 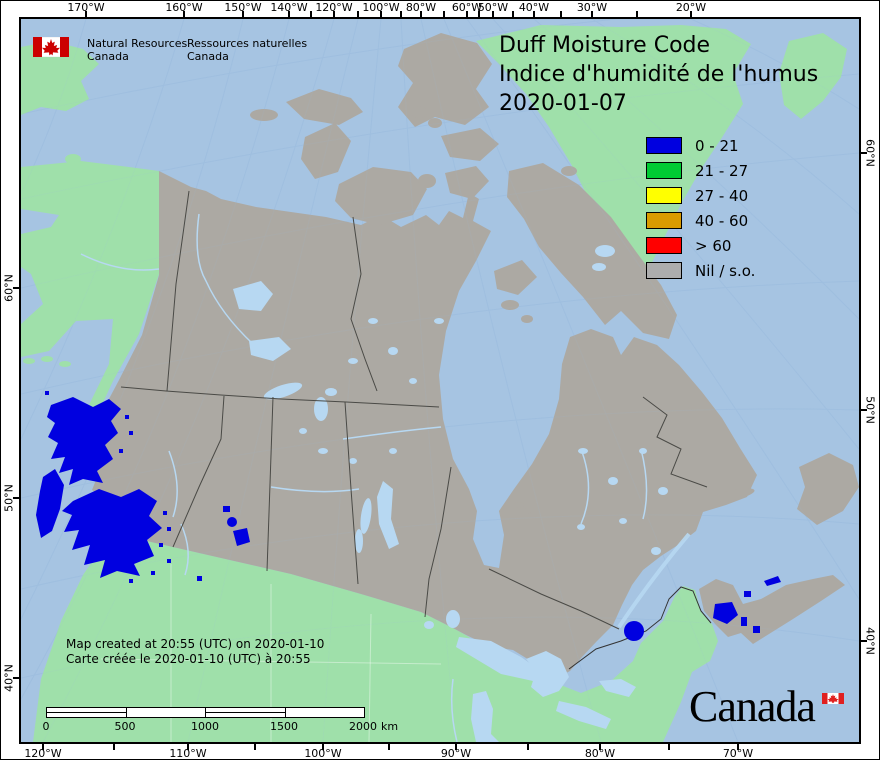 I want to click on lake-huron, so click(x=547, y=674).